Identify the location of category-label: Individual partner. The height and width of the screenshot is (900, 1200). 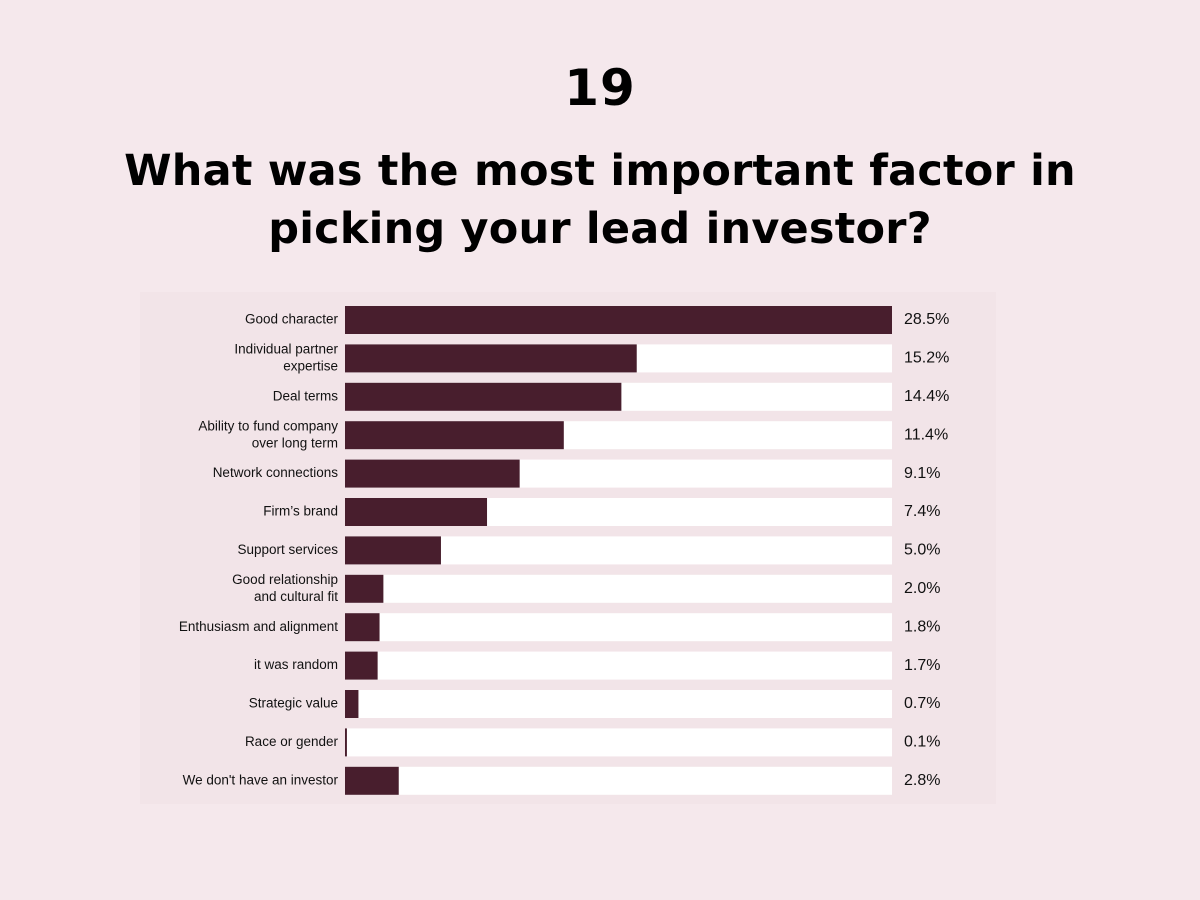
(286, 348).